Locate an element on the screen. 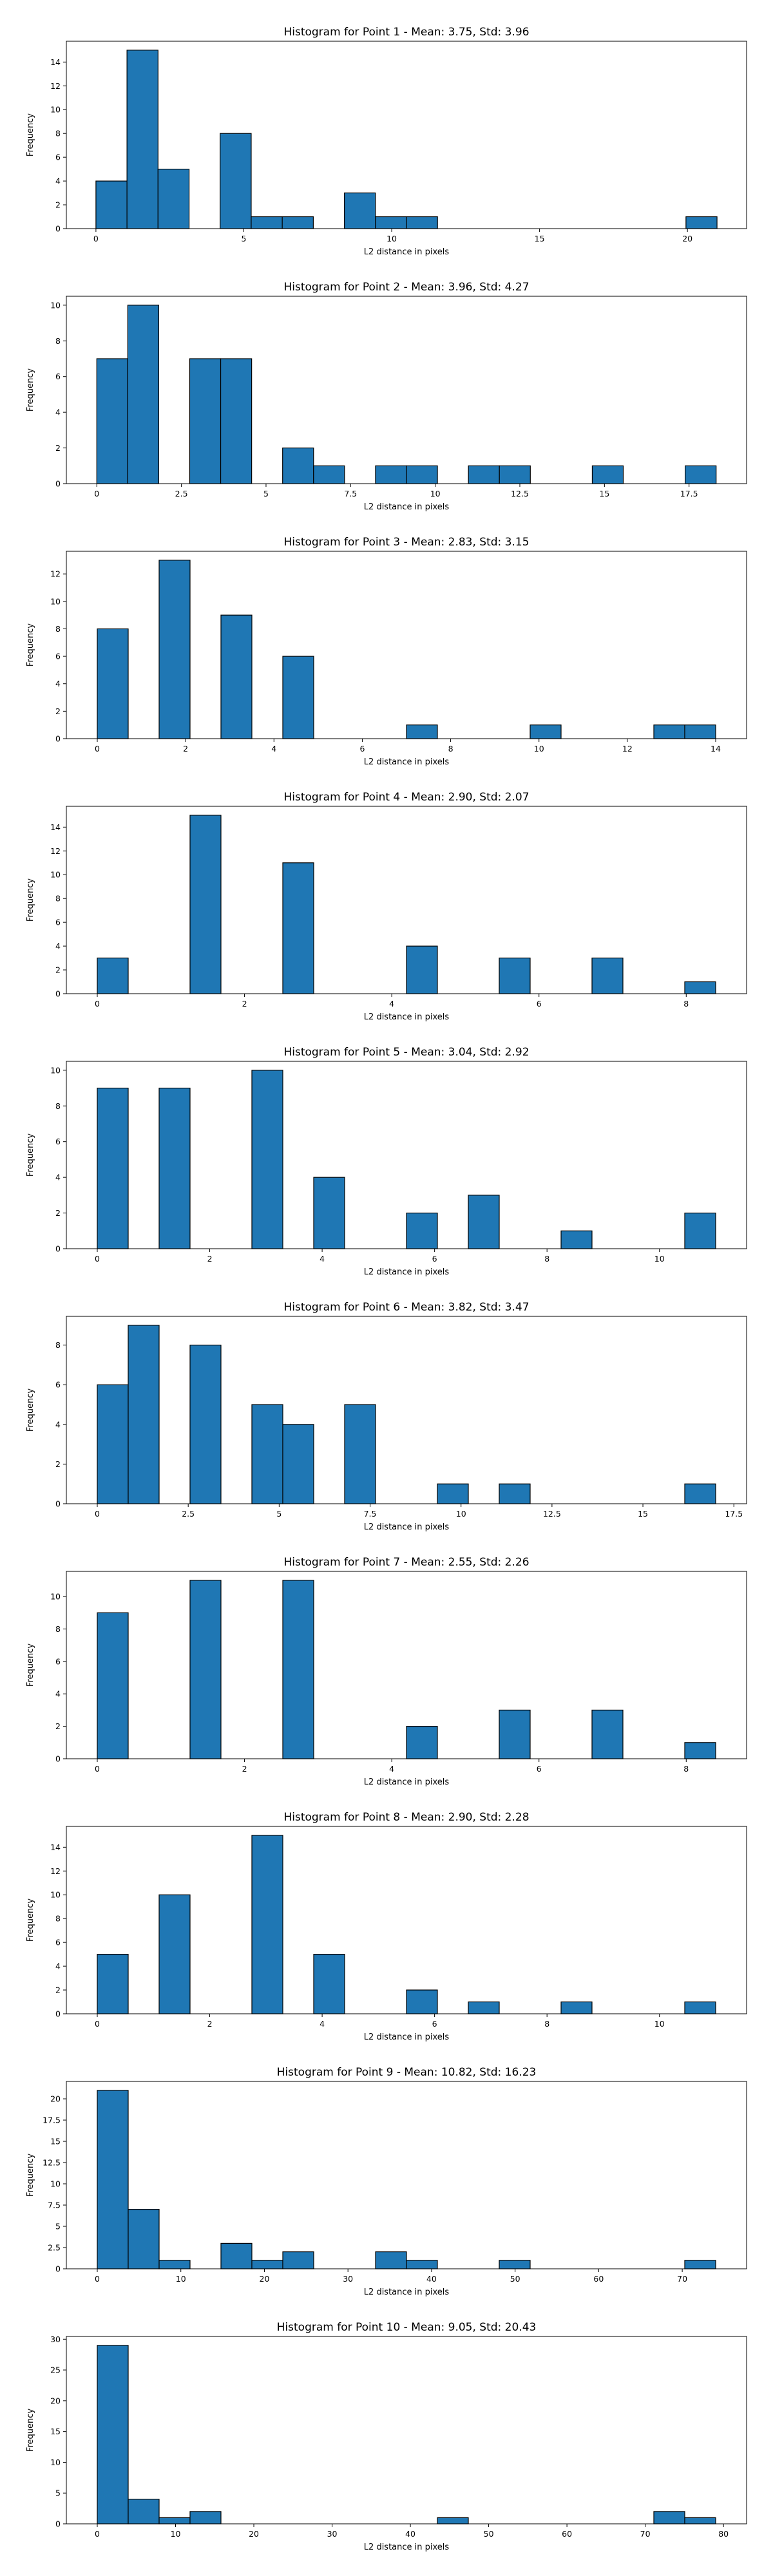 The image size is (773, 2576). x-tick-label: 80 is located at coordinates (724, 2534).